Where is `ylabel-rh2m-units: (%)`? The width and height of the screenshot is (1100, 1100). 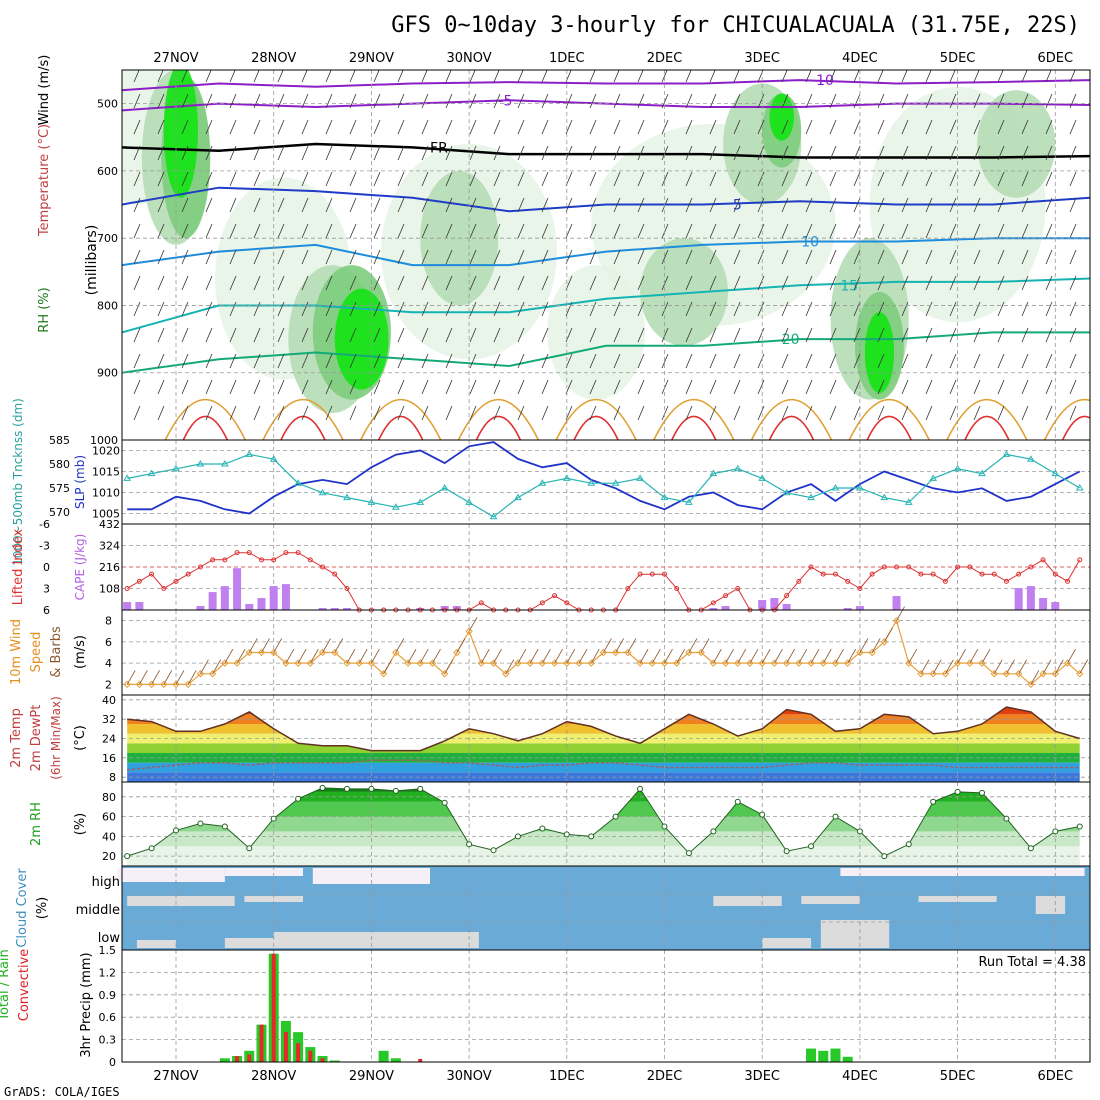
ylabel-rh2m-units: (%) is located at coordinates (80, 824).